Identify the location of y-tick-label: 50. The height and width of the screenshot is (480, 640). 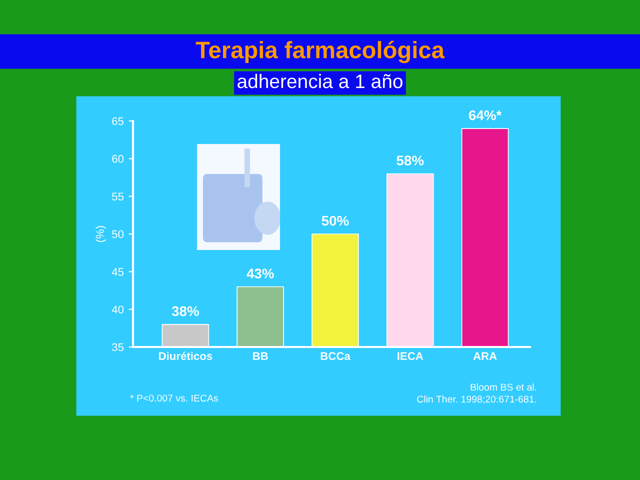
(118, 234).